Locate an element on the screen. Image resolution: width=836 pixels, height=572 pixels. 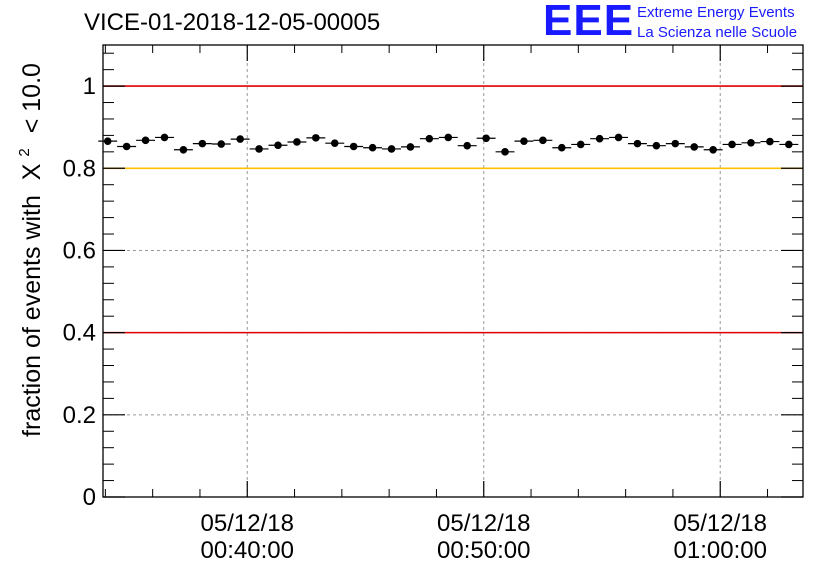
logo-line-2: La Scienza nelle Scuole is located at coordinates (717, 32).